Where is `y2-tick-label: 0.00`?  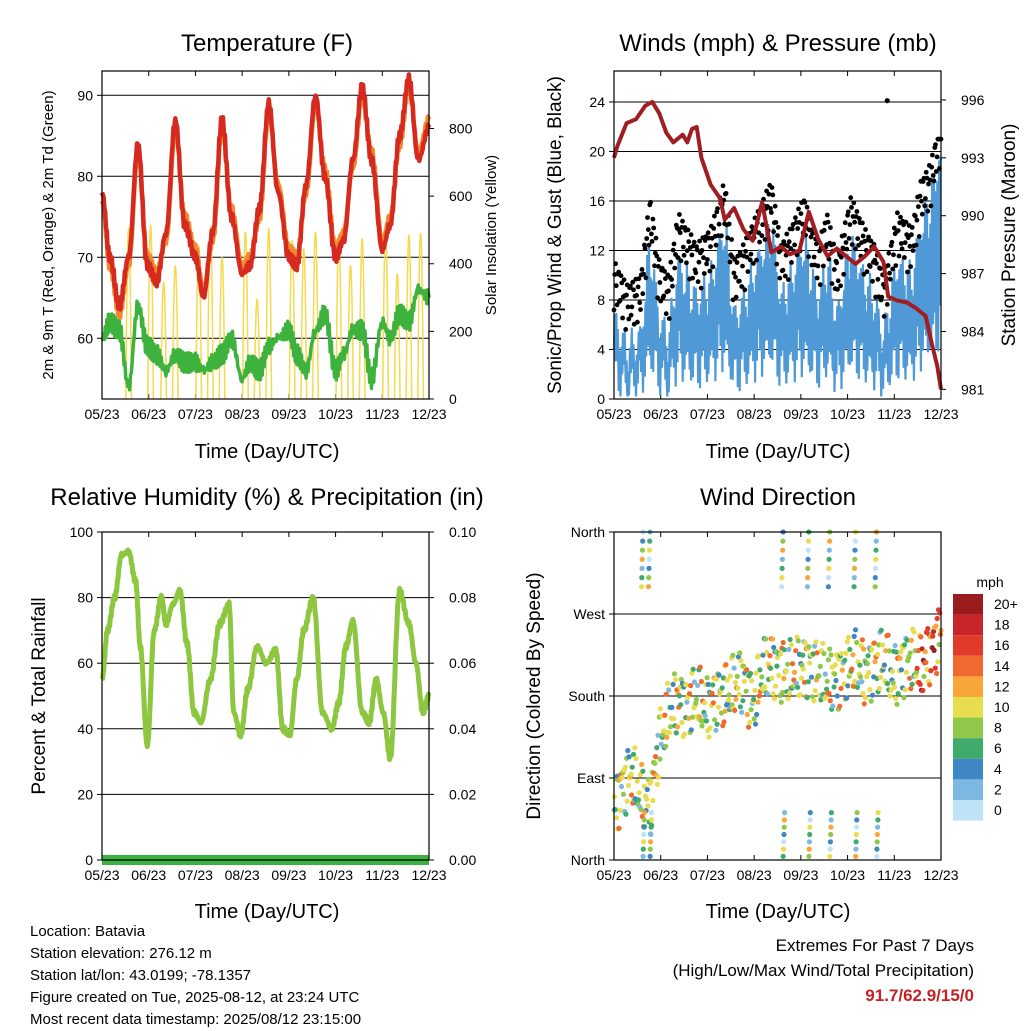
y2-tick-label: 0.00 is located at coordinates (462, 860).